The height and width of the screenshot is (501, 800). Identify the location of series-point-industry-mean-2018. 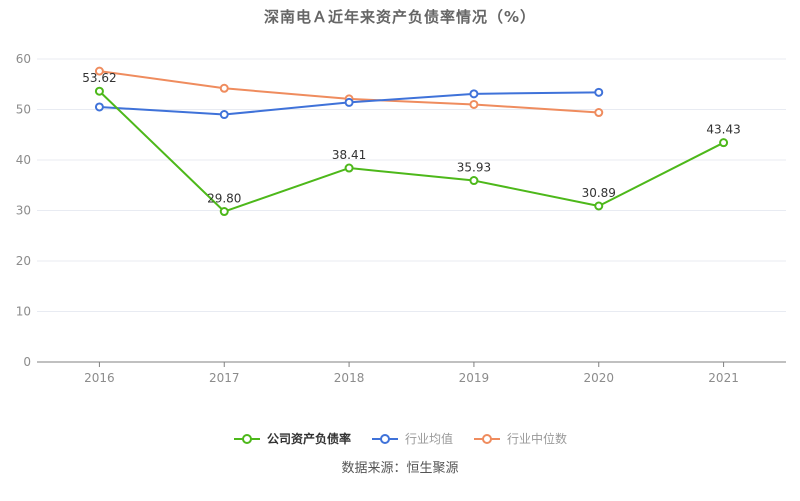
(349, 102).